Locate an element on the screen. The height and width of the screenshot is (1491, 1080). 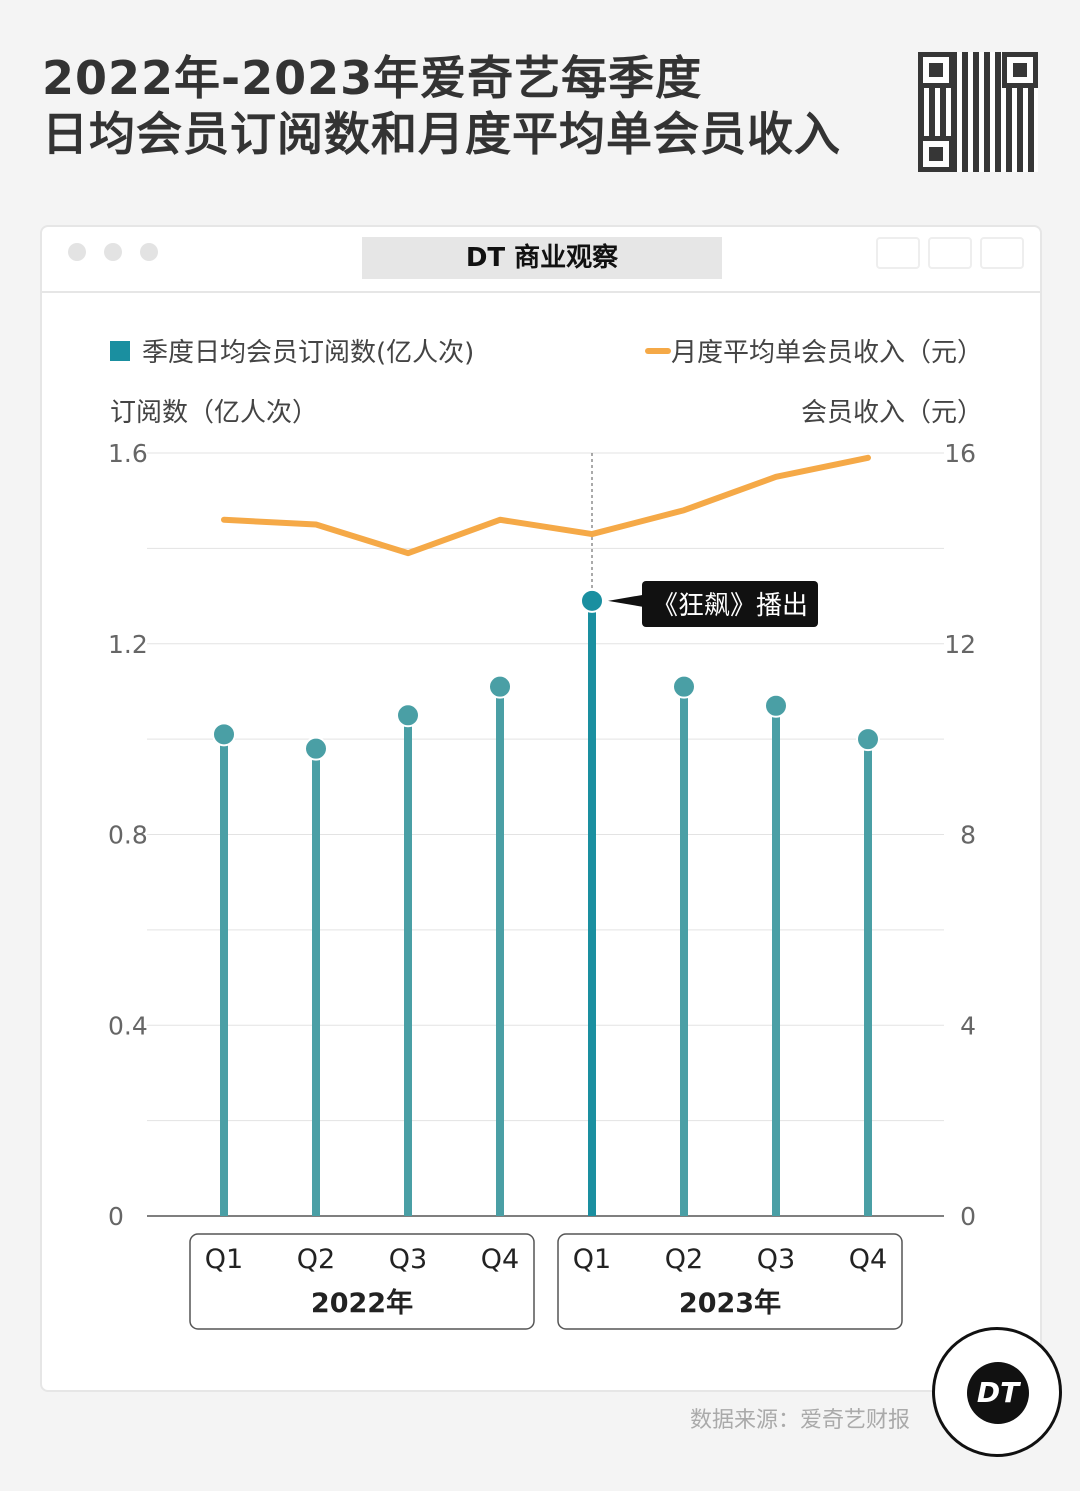
y-tick-right: 0 is located at coordinates (968, 1216).